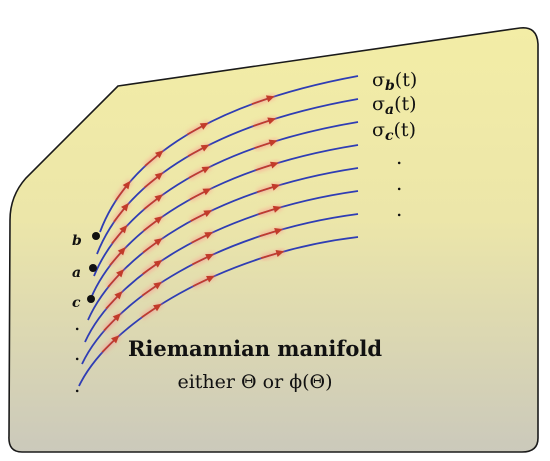 This screenshot has width=550, height=461. What do you see at coordinates (394, 131) in the screenshot?
I see `curve-label-sigma-c: σc(t)` at bounding box center [394, 131].